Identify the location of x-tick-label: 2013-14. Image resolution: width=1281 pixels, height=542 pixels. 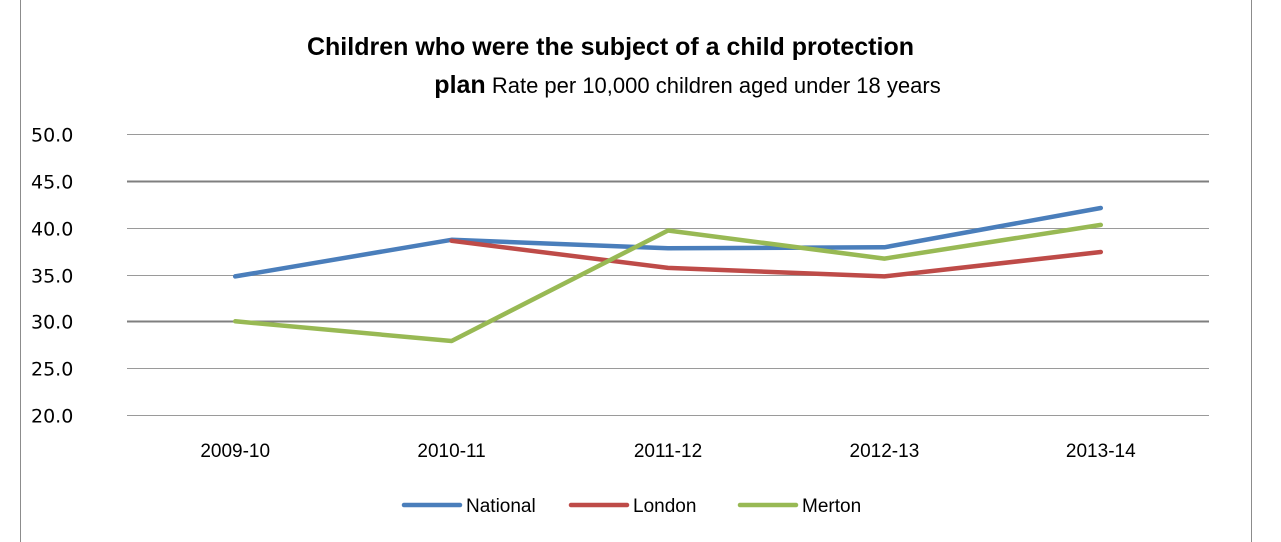
(1101, 451).